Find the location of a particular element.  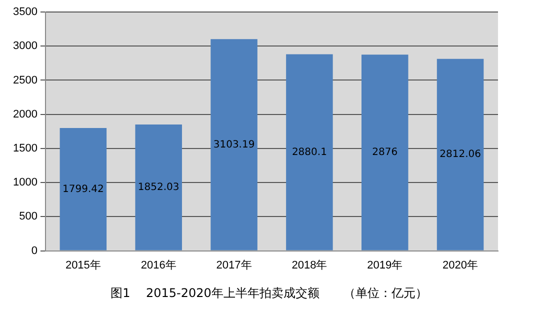

text: 图1 2015-2020年上半年拍卖成交额 （单位：亿元） is located at coordinates (269, 293).